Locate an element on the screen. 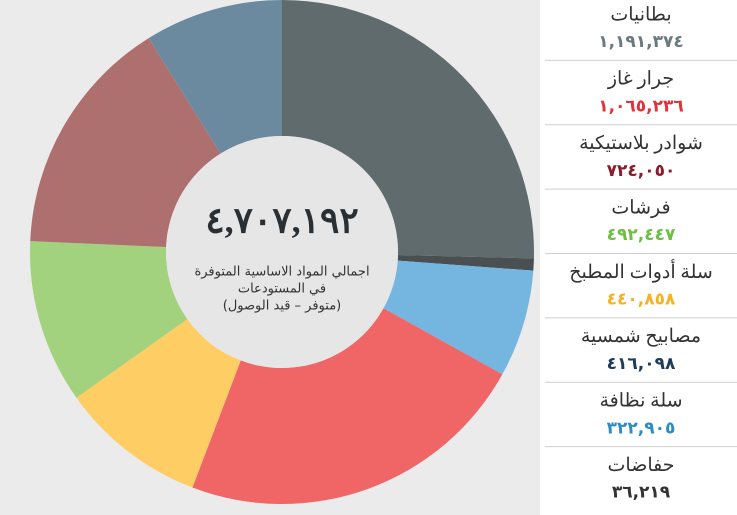 Image resolution: width=737 pixels, height=515 pixels. center-caption: (متوفر – قيد الوصول) is located at coordinates (282, 306).